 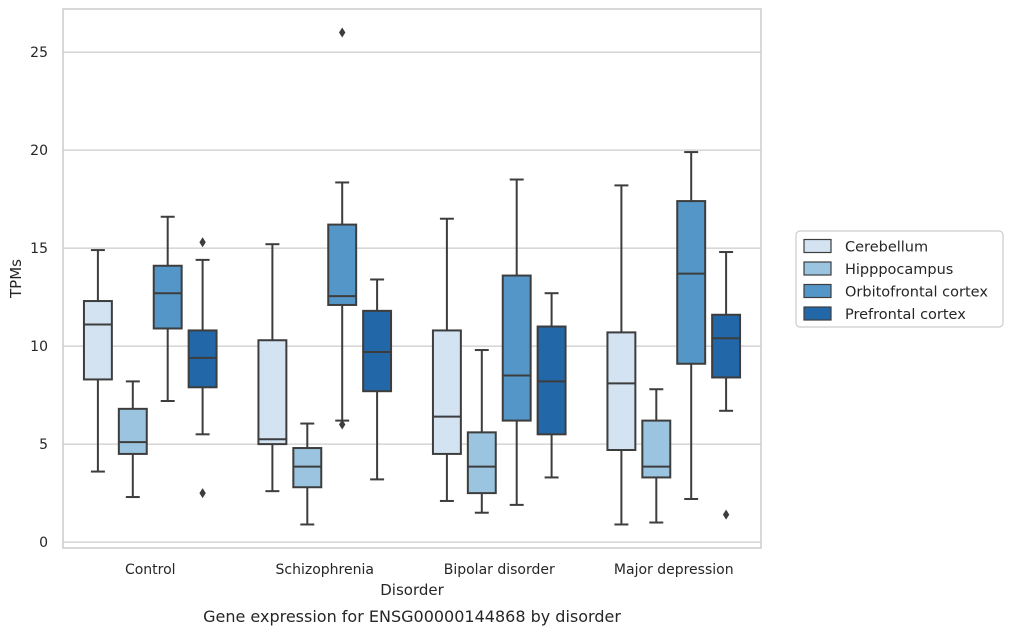 What do you see at coordinates (499, 570) in the screenshot?
I see `x-tick-label: Bipolar disorder` at bounding box center [499, 570].